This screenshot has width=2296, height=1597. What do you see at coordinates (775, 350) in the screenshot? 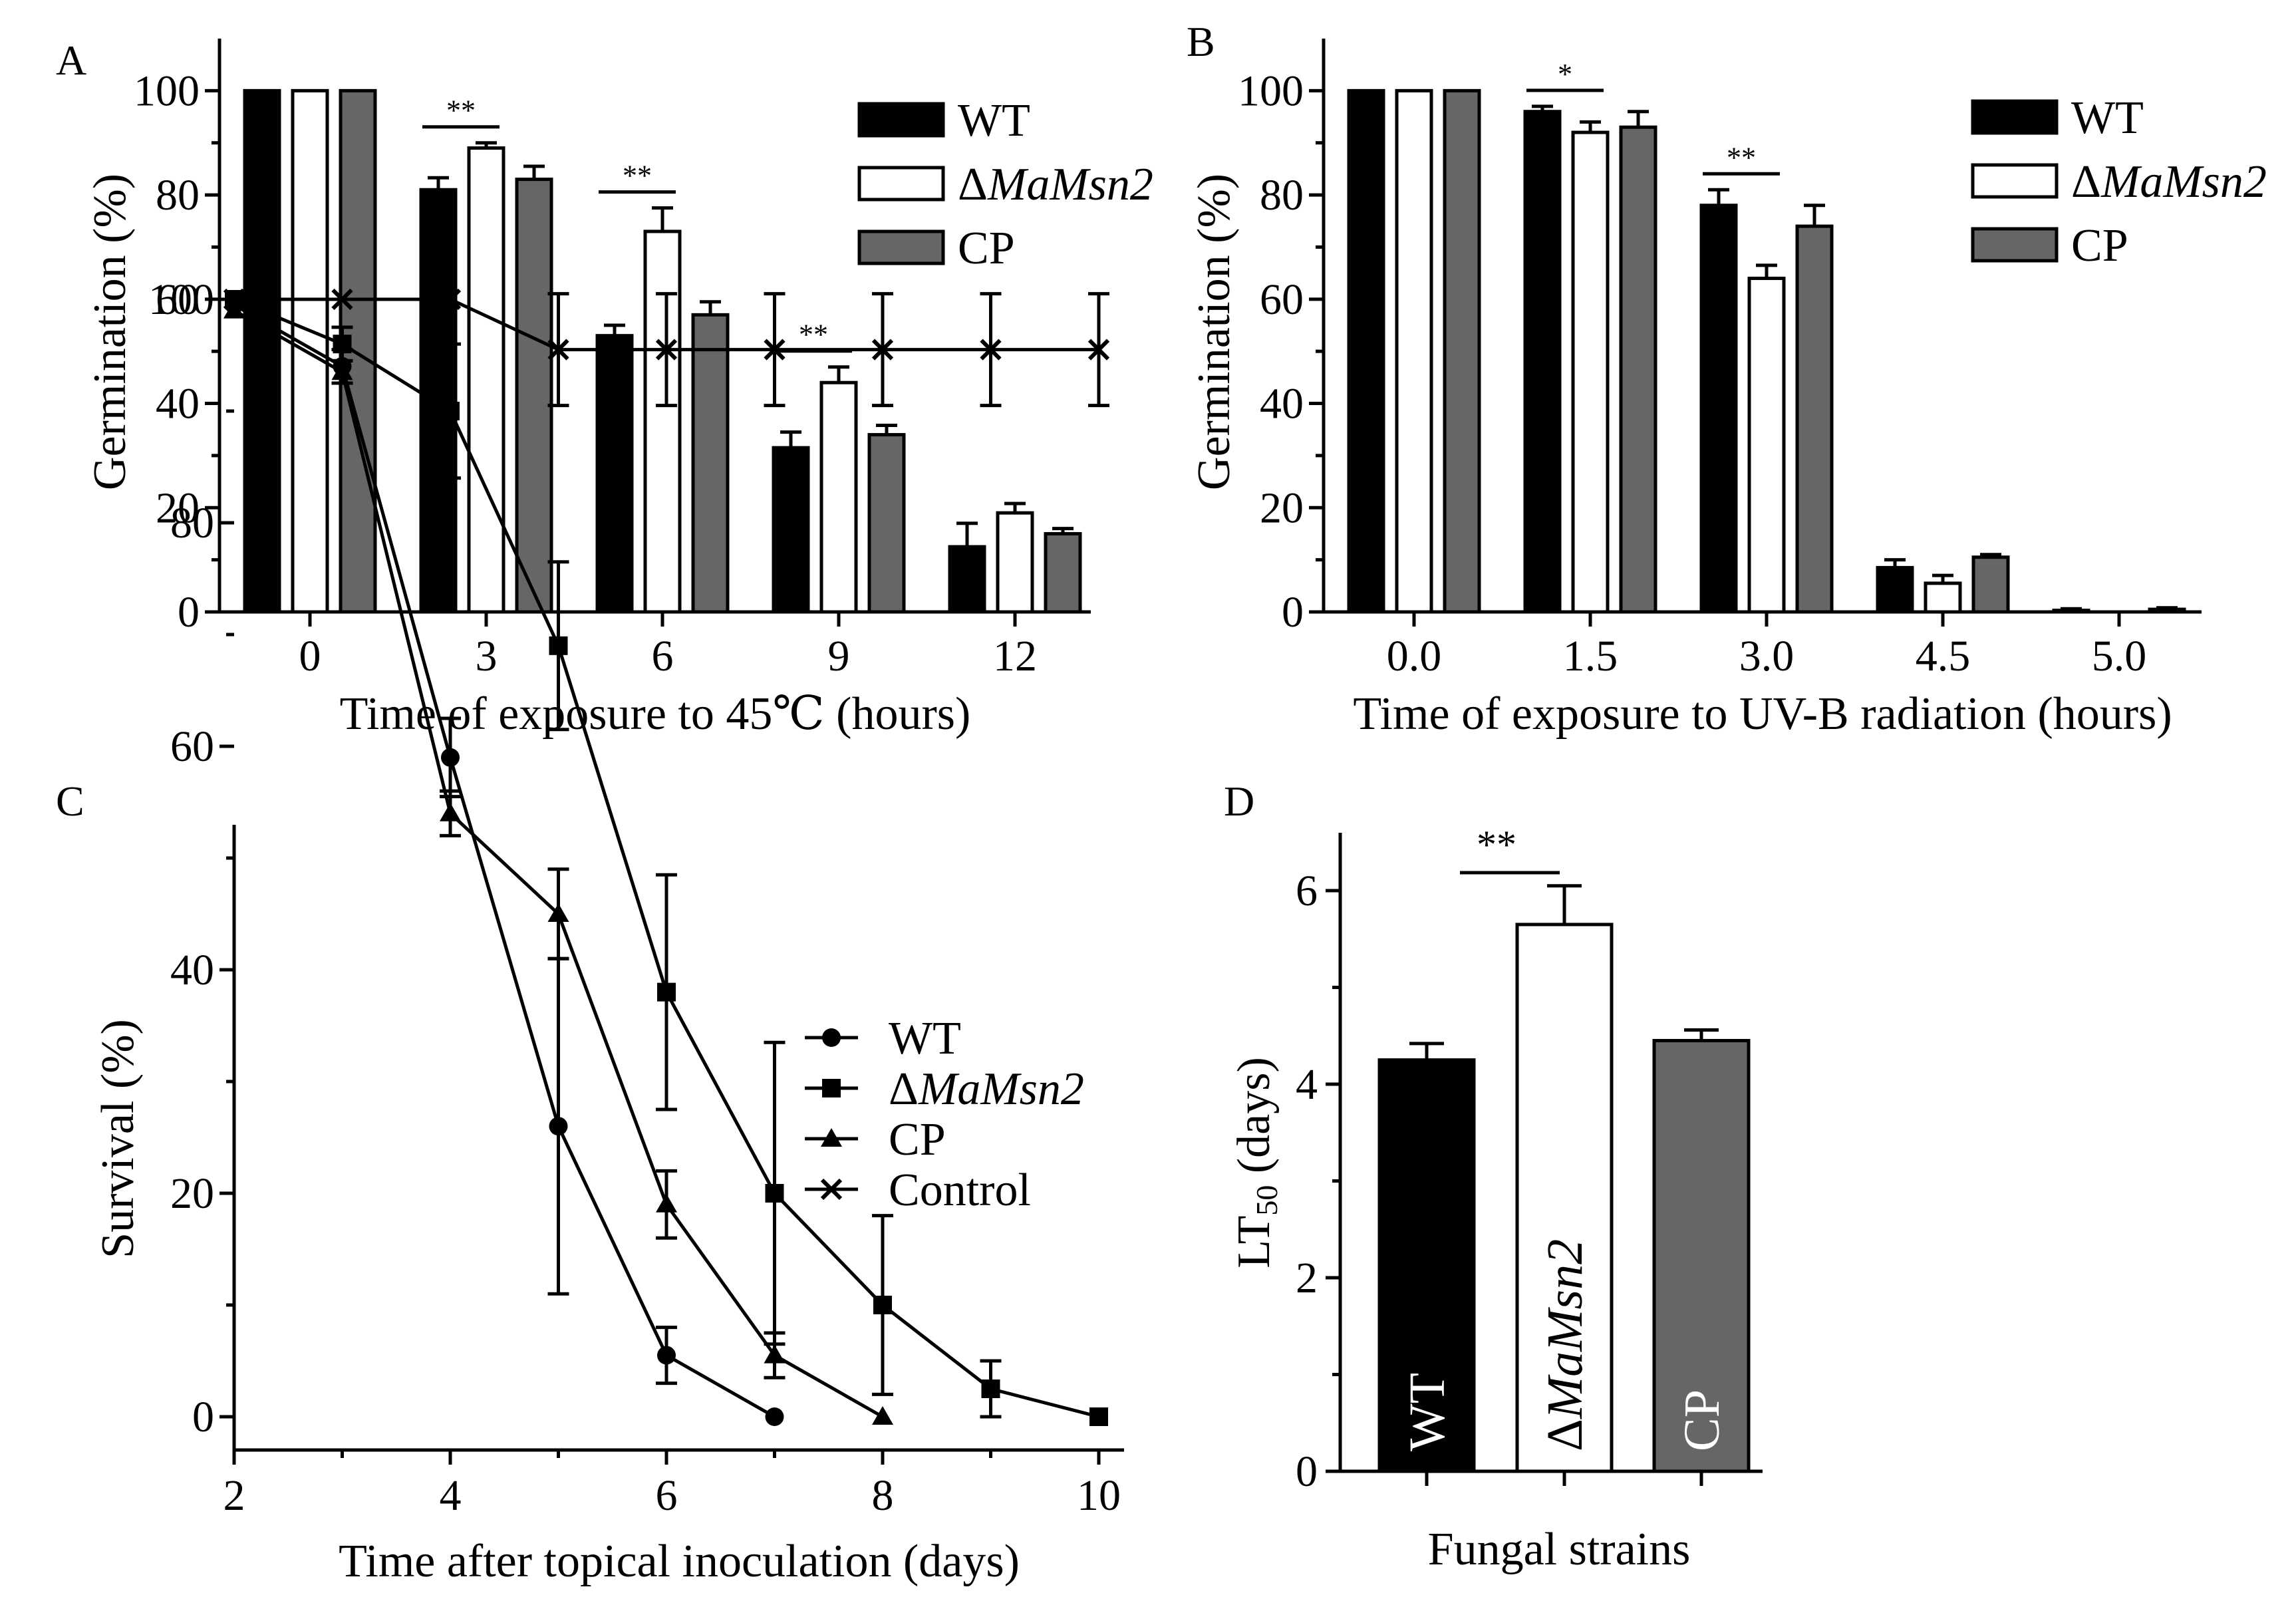
I see `point-s3-5-b` at bounding box center [775, 350].